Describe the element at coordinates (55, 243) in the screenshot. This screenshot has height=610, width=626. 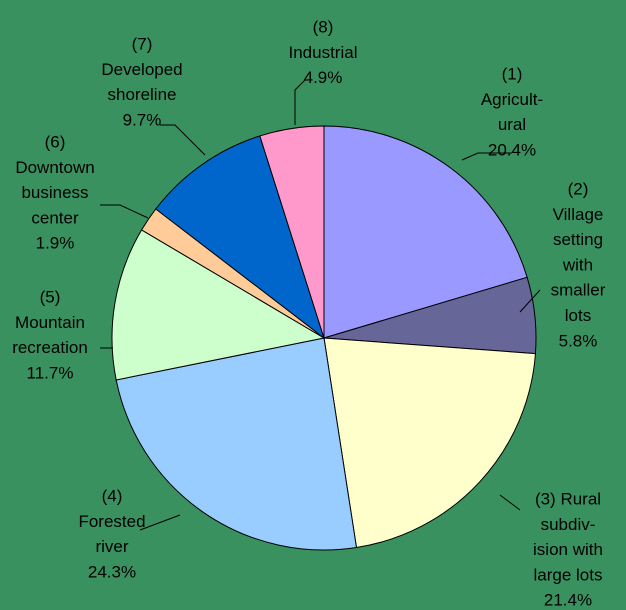
I see `value-label: 1.9%` at that location.